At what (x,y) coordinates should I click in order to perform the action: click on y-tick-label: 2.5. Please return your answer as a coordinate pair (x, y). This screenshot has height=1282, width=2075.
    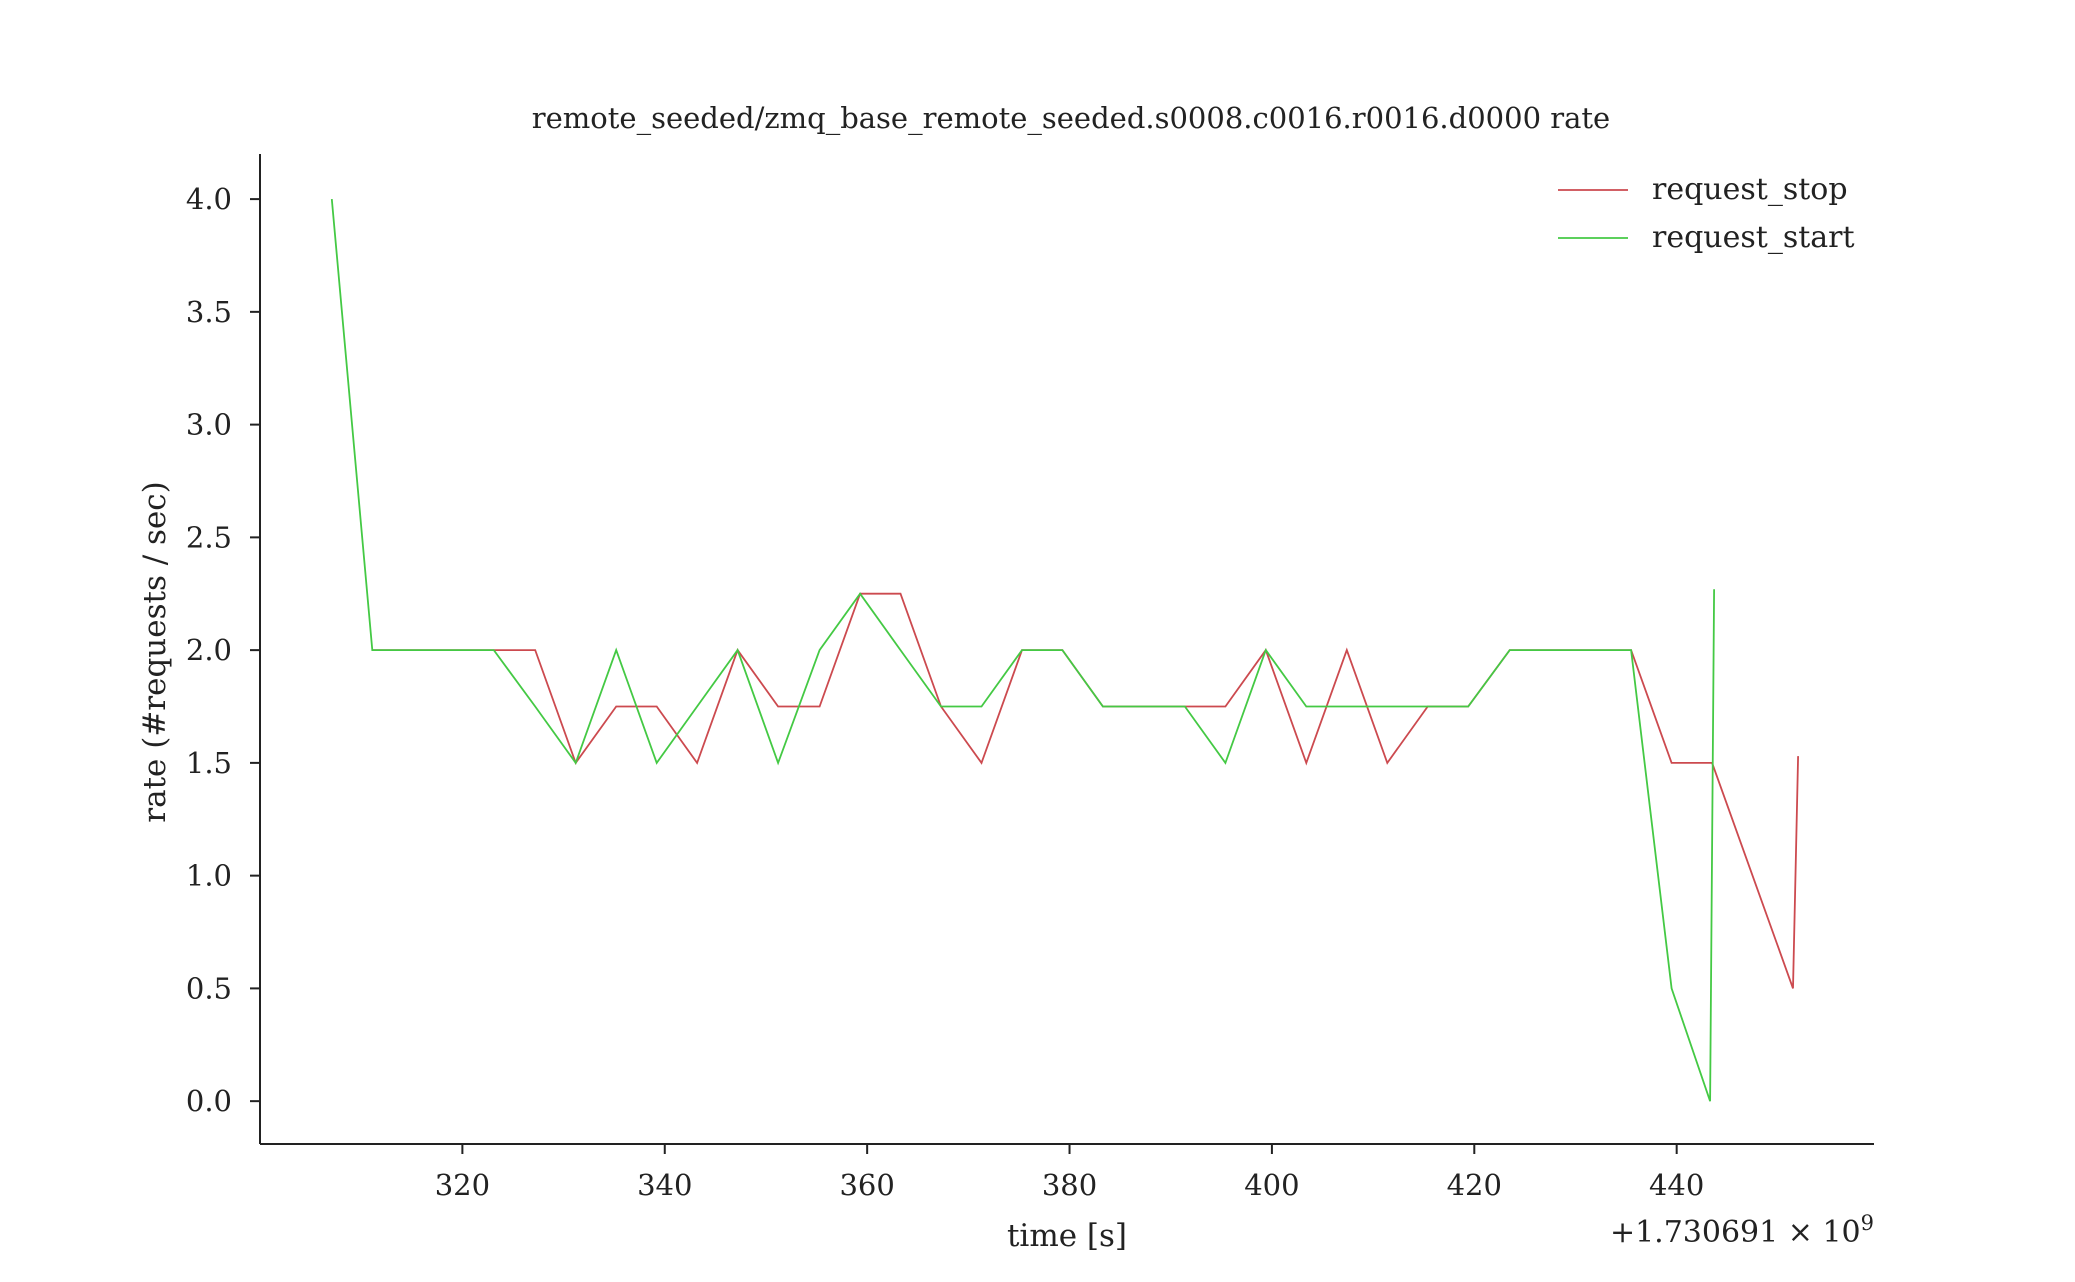
    Looking at the image, I should click on (209, 537).